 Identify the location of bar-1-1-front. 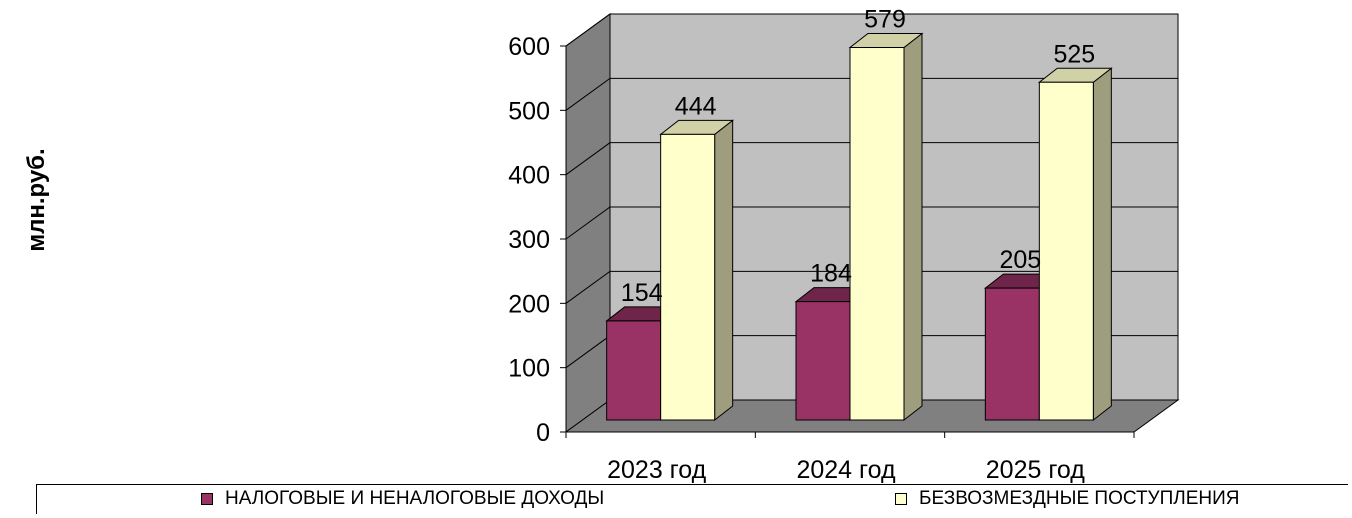
(877, 234).